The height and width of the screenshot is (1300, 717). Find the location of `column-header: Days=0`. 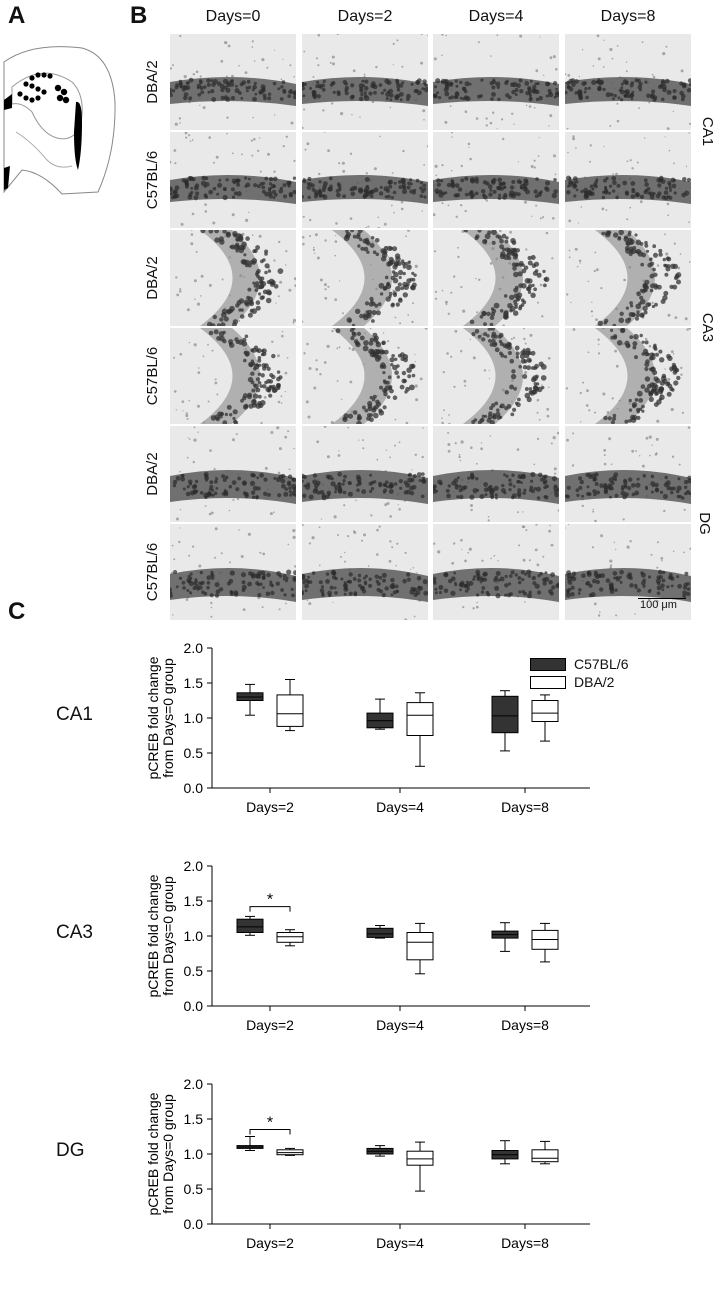

column-header: Days=0 is located at coordinates (233, 16).